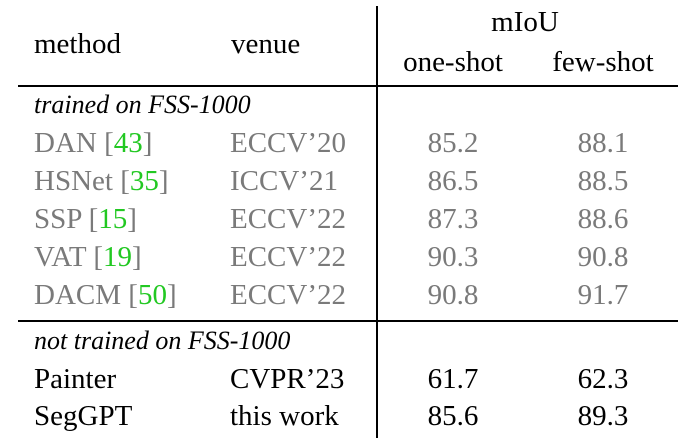 The width and height of the screenshot is (691, 441). I want to click on row-painter-venue: CVPR’23, so click(287, 379).